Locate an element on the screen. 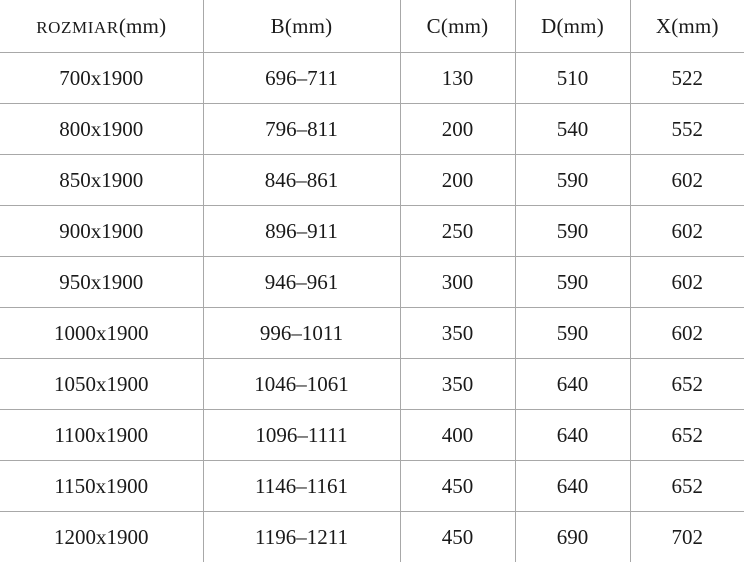 The width and height of the screenshot is (744, 562). cell-c: 130 is located at coordinates (457, 78).